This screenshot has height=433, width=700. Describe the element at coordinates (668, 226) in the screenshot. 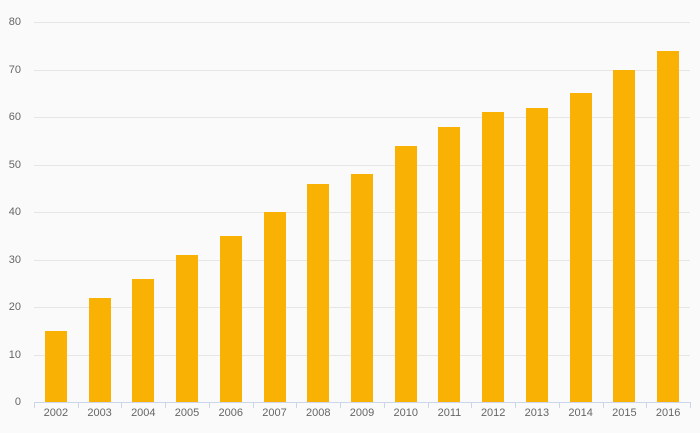

I see `bar-2016` at that location.